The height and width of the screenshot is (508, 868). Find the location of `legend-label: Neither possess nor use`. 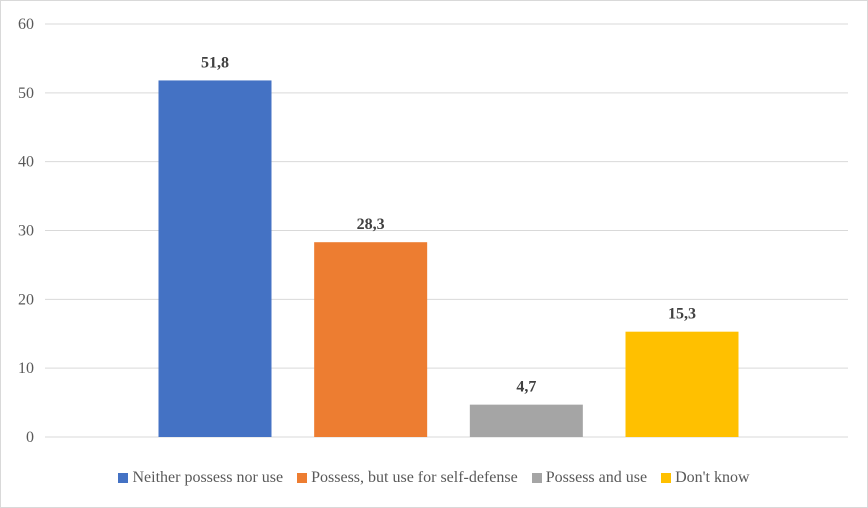

legend-label: Neither possess nor use is located at coordinates (208, 477).